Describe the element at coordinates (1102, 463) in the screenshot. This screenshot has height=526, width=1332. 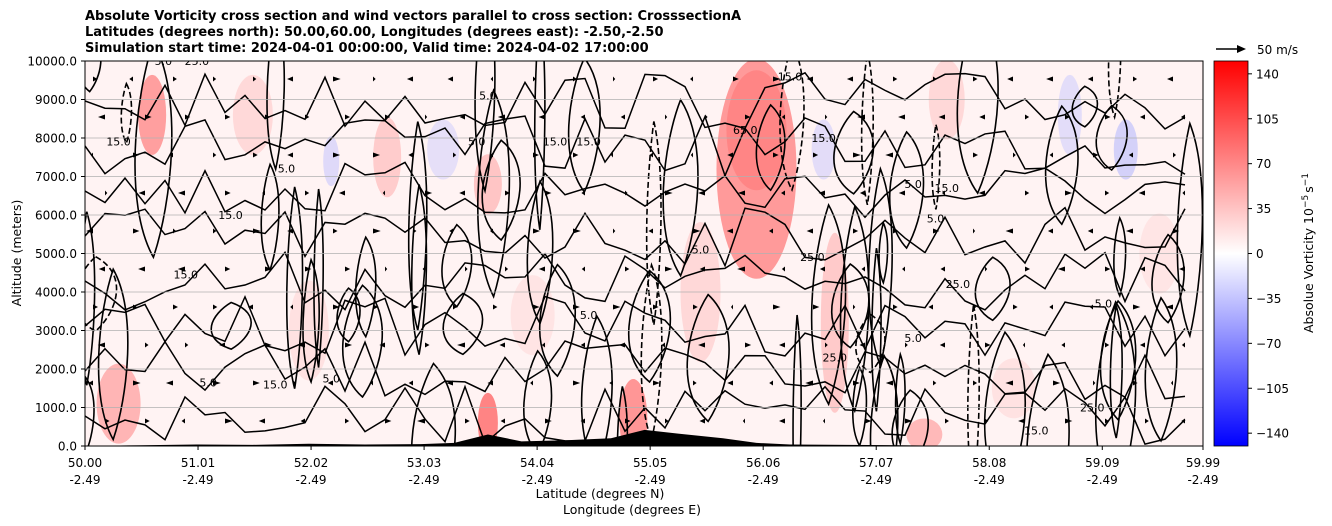
I see `x-tick-label-lat: 59.09` at that location.